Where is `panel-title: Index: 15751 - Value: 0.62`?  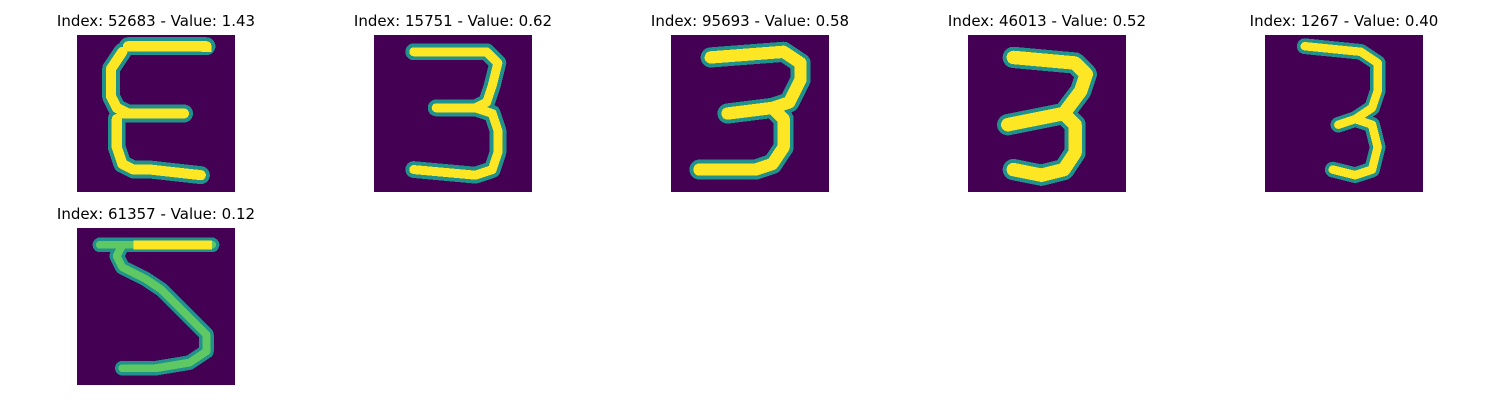 panel-title: Index: 15751 - Value: 0.62 is located at coordinates (453, 21).